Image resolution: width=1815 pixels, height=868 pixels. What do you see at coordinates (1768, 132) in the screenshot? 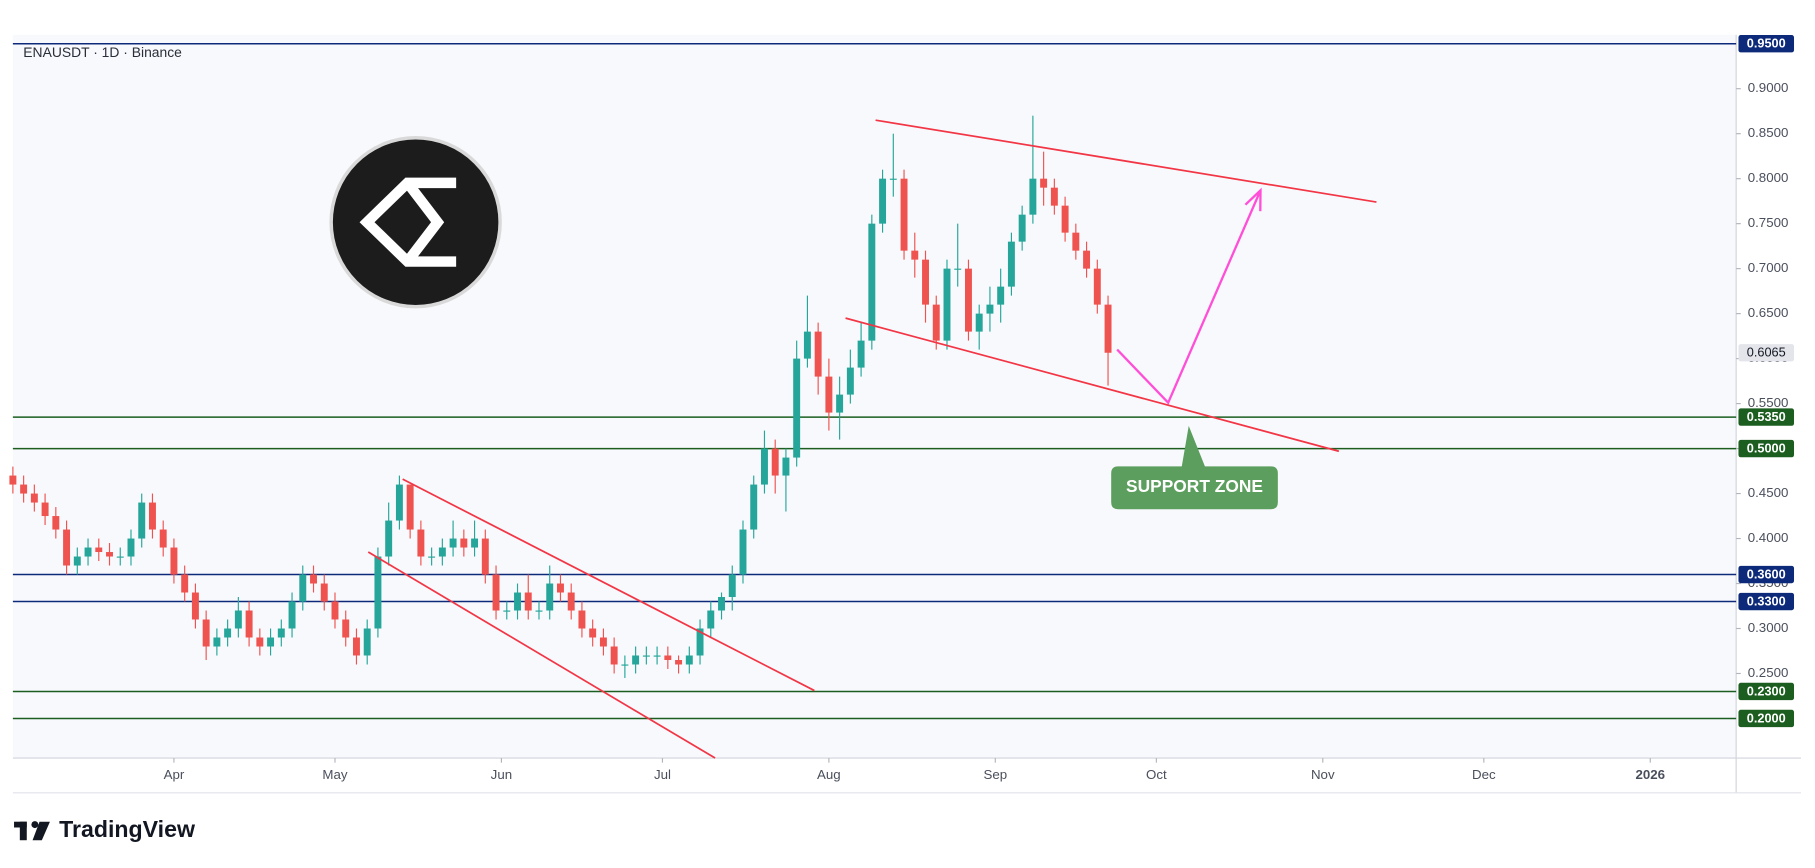
I see `y-tick-label: 0.8500` at bounding box center [1768, 132].